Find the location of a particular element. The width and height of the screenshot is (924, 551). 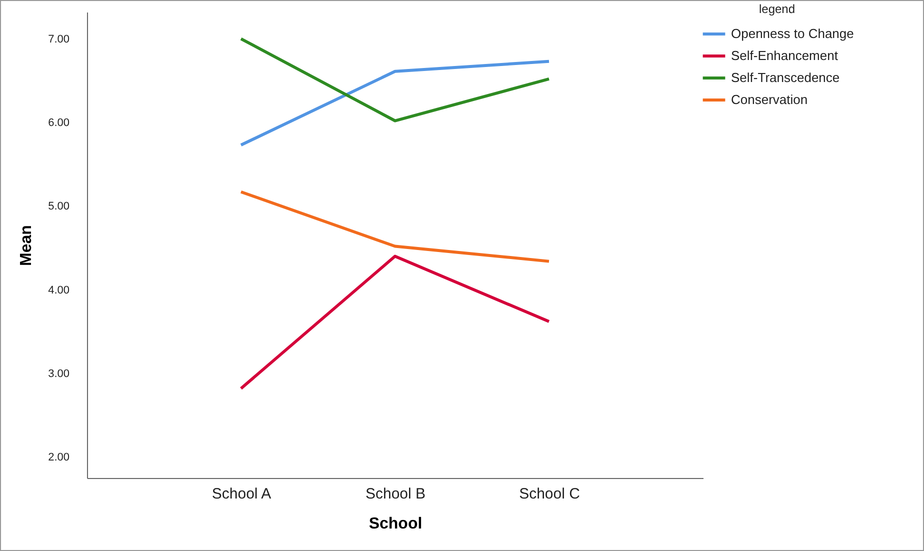

x-tick-label: School C is located at coordinates (549, 494).